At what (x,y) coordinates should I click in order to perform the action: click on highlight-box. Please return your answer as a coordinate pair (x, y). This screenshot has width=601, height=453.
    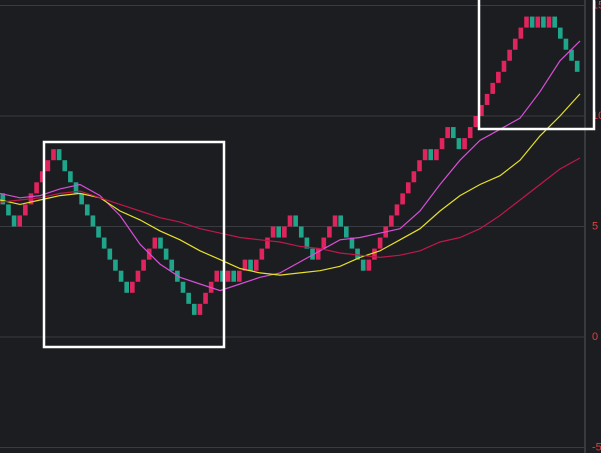
    Looking at the image, I should click on (536, 65).